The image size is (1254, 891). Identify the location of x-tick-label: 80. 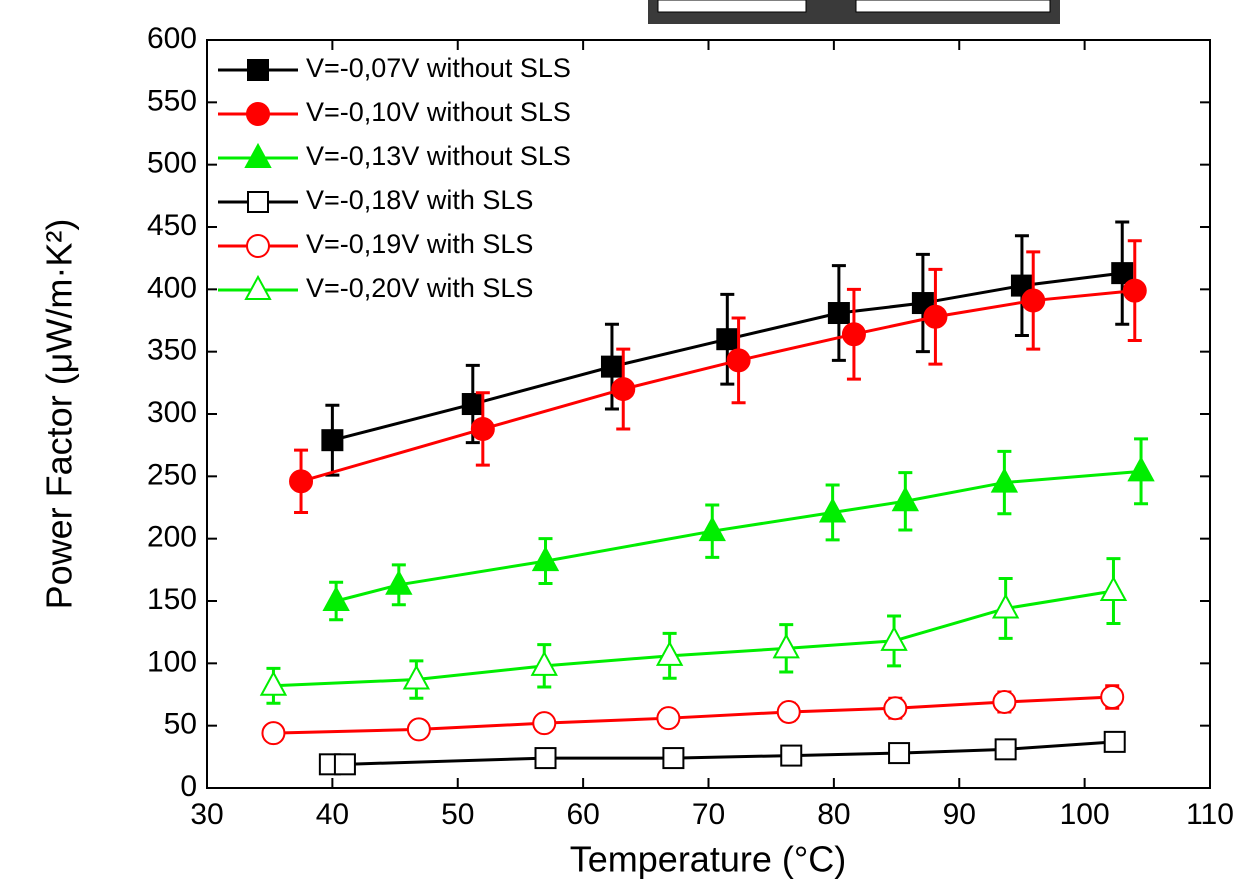
(833, 814).